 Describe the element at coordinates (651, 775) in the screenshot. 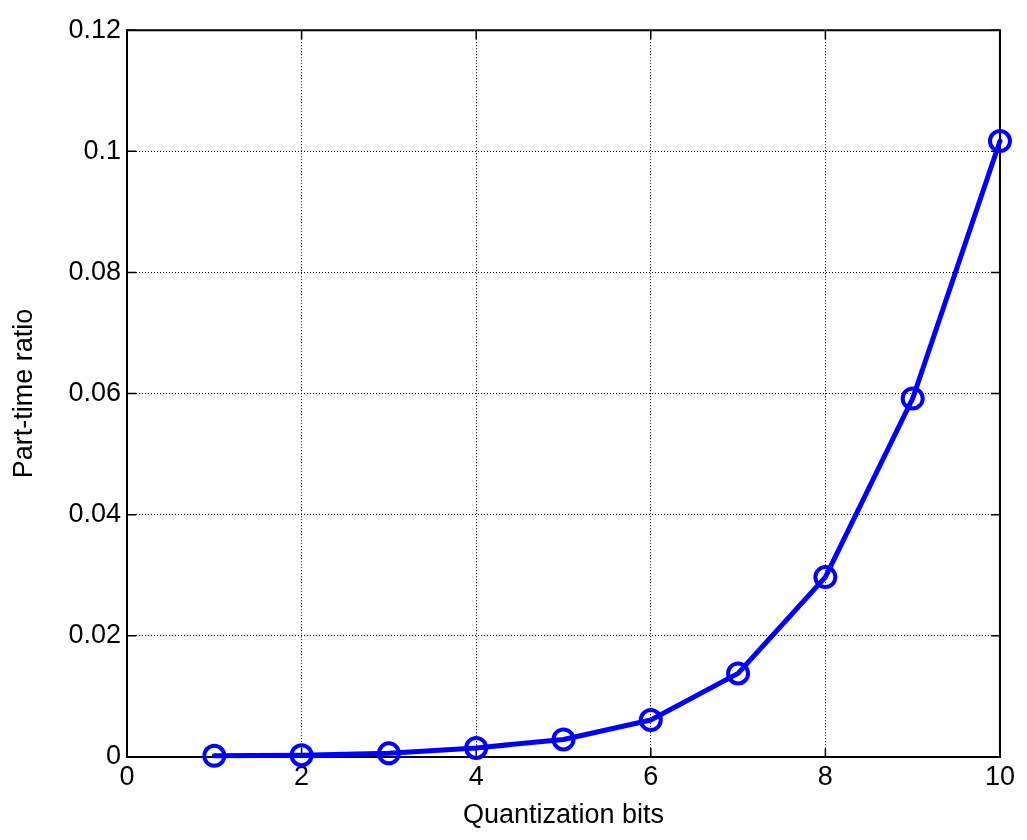

I see `x-tick-label: 6` at that location.